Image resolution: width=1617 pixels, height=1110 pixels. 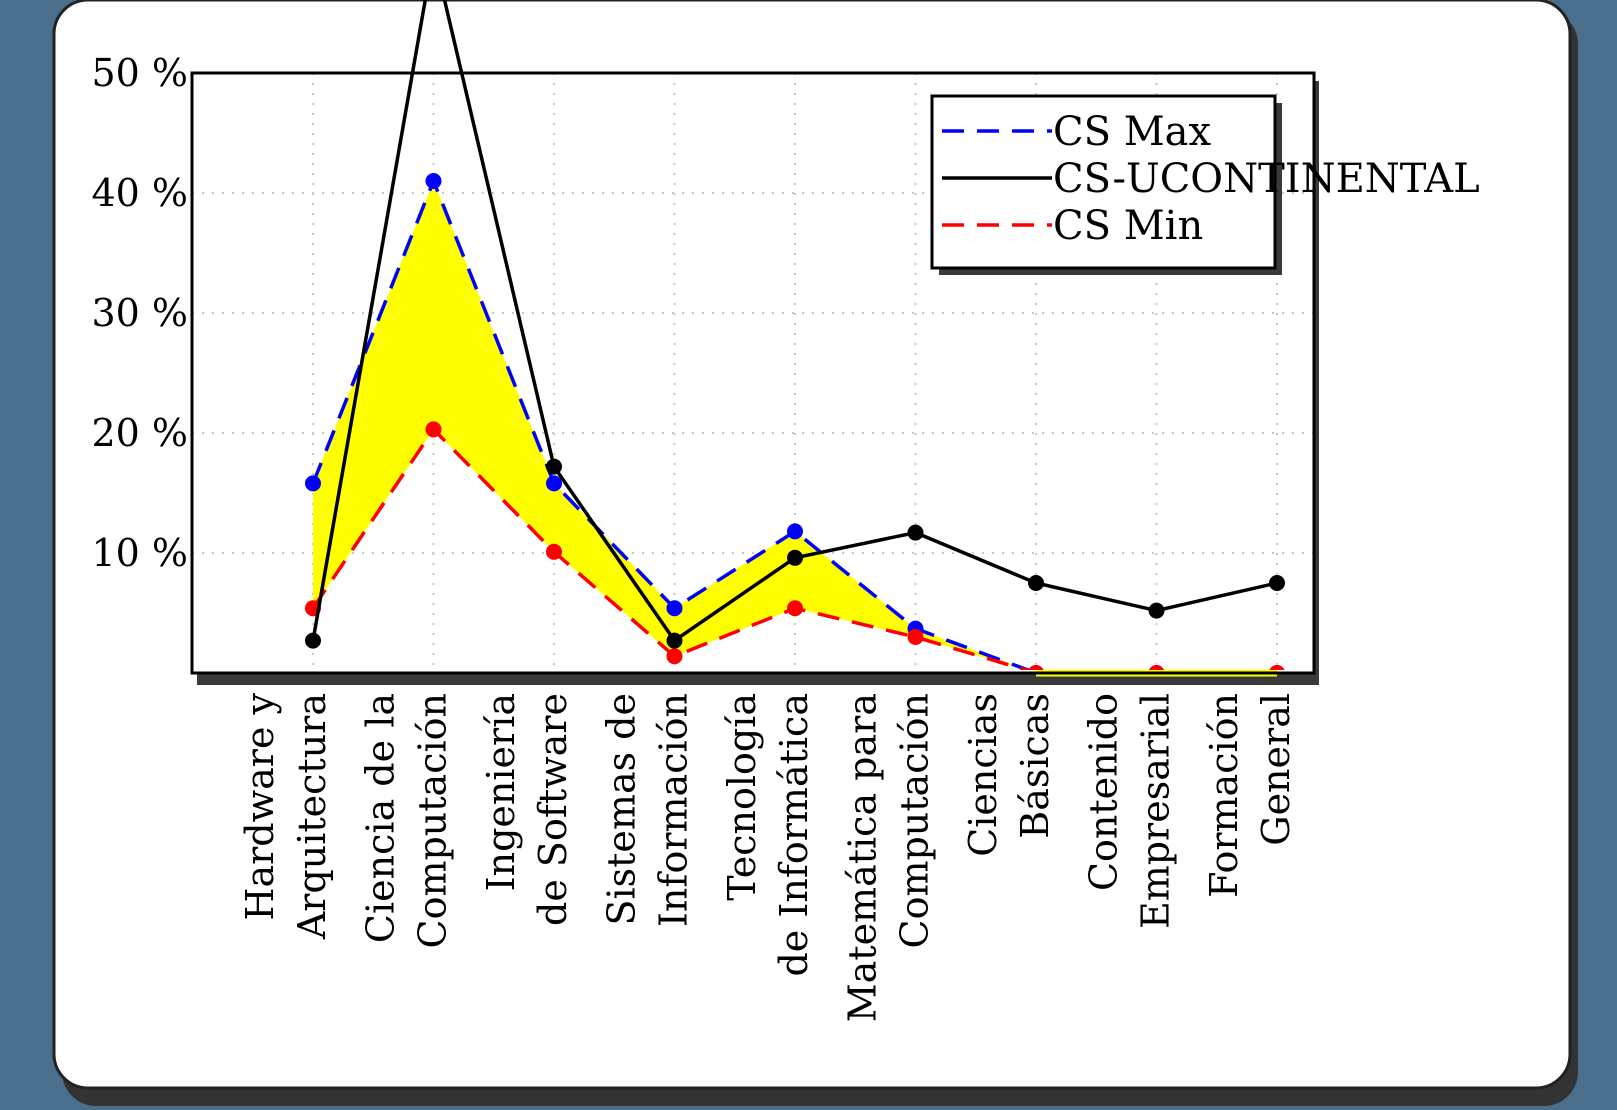 I want to click on y-axis: 10 % 20 % 30 % 40 % 50 %, so click(x=139, y=313).